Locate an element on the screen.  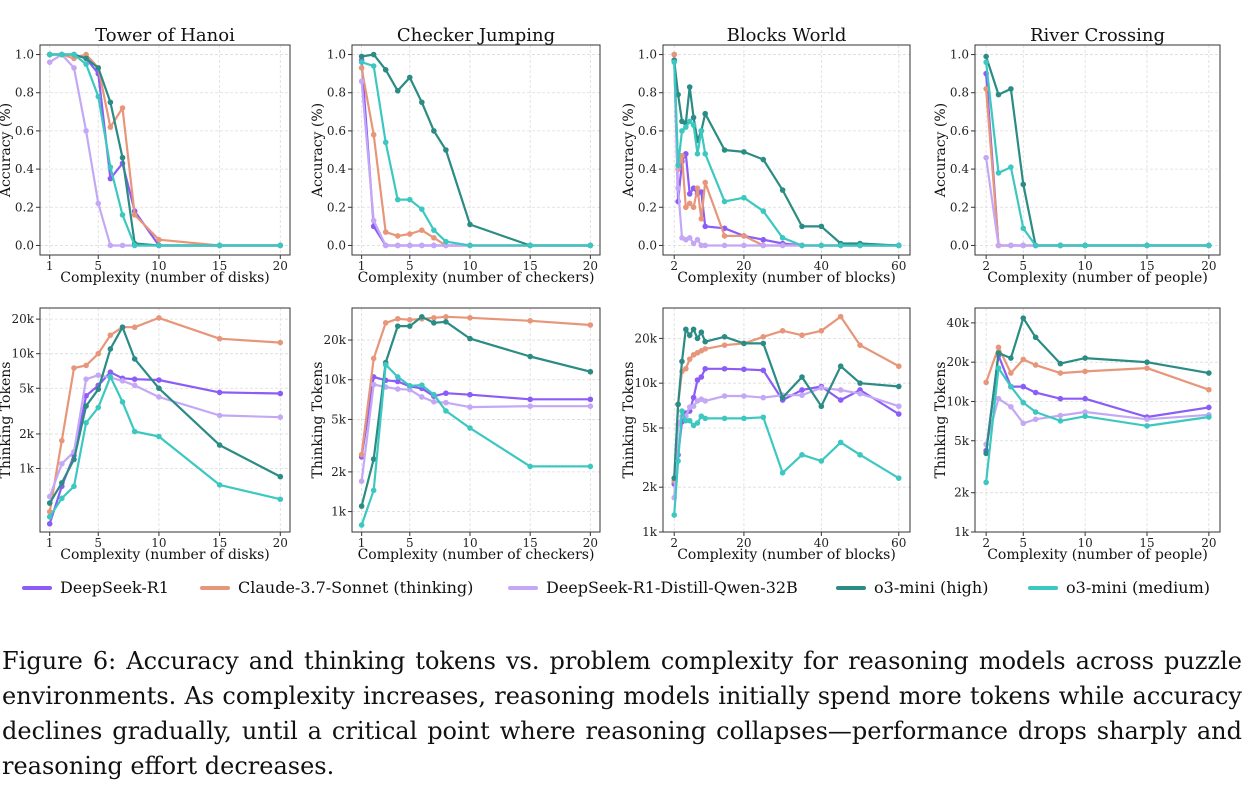
legend-item-claude-thinking: Claude-3.7-Sonnet (thinking) is located at coordinates (336, 587).